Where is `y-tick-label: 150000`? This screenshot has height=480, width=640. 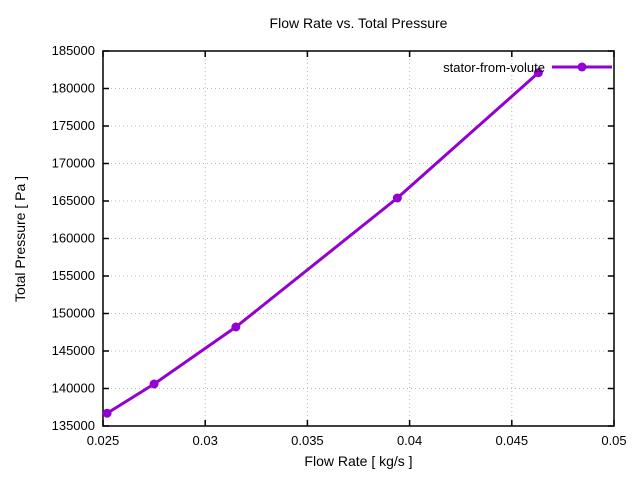
y-tick-label: 150000 is located at coordinates (73, 313).